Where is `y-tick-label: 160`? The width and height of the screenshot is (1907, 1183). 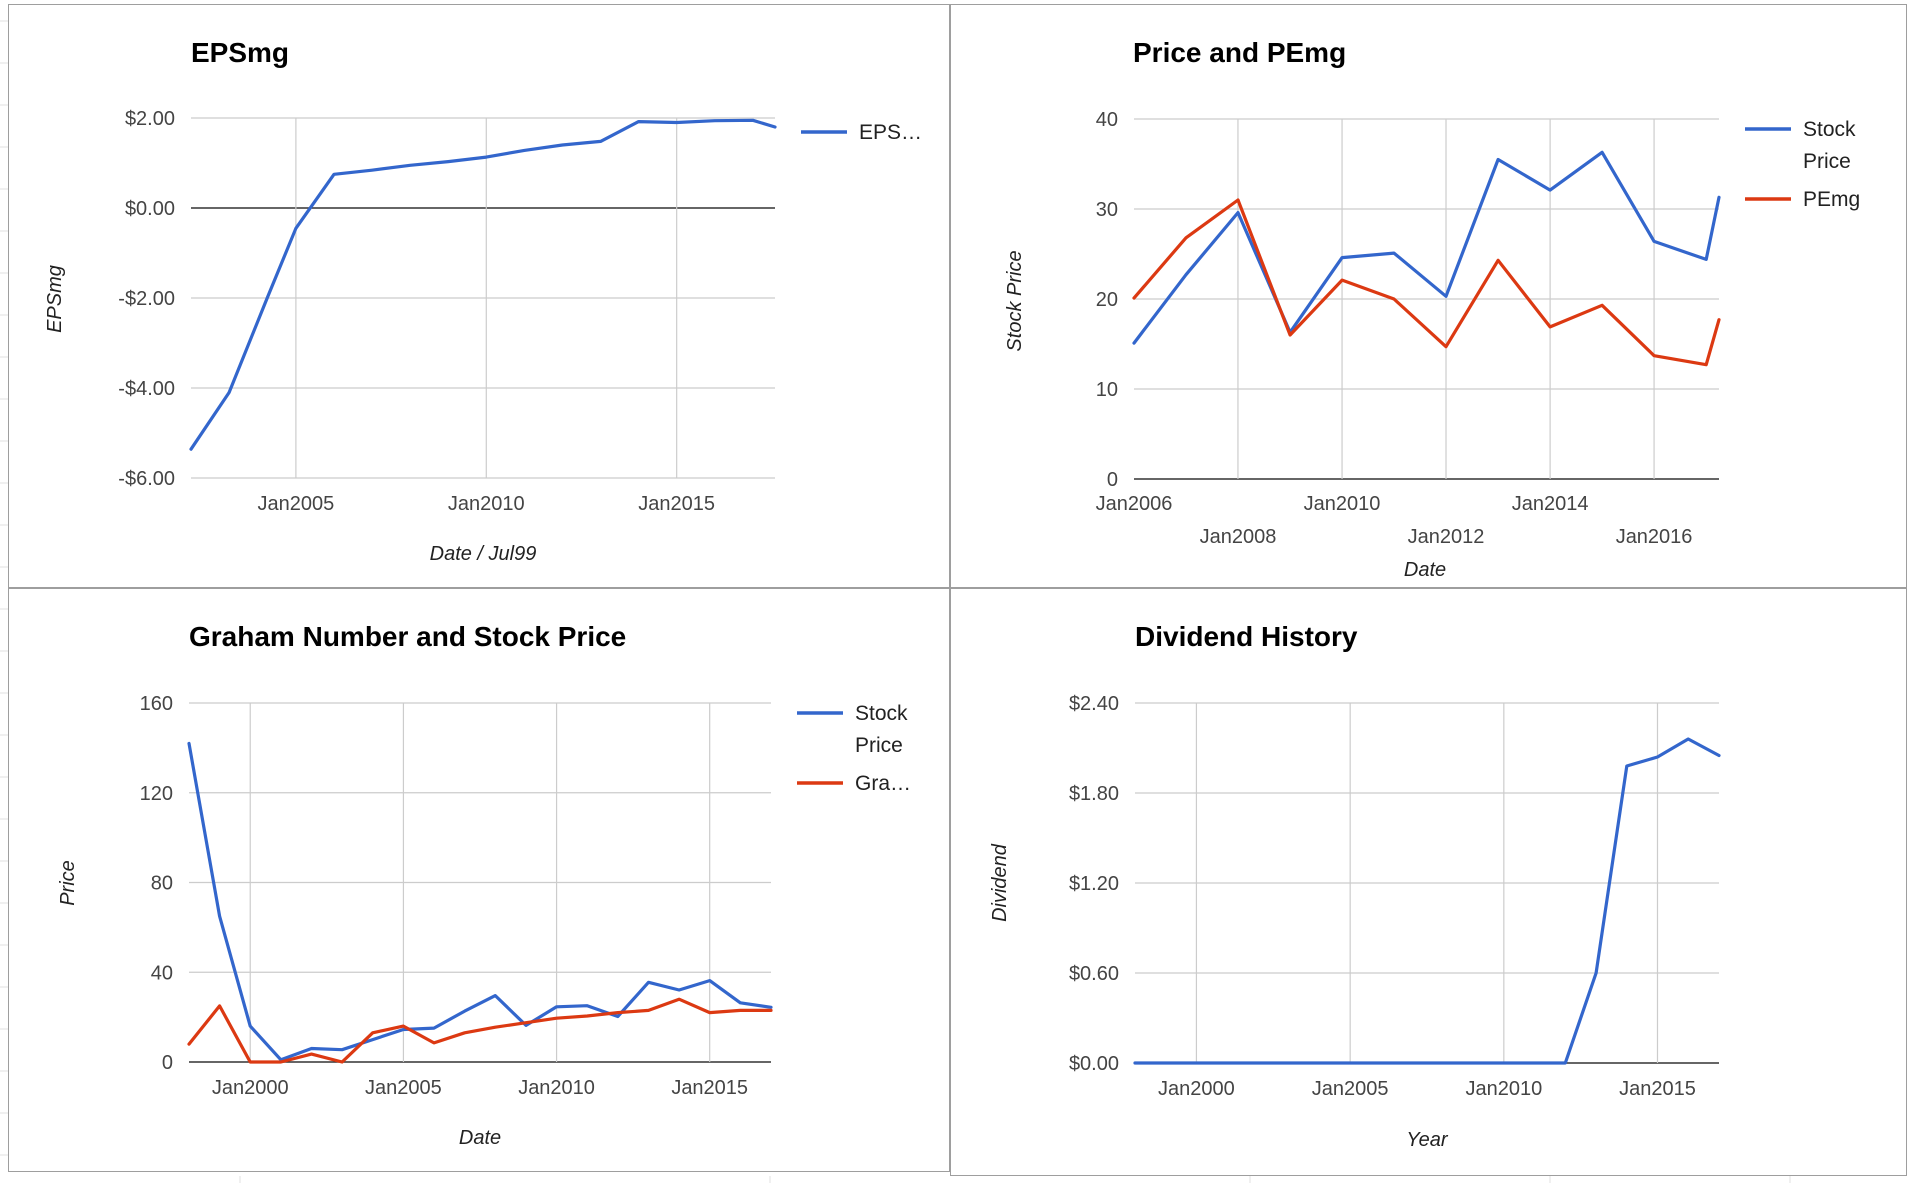 y-tick-label: 160 is located at coordinates (156, 704).